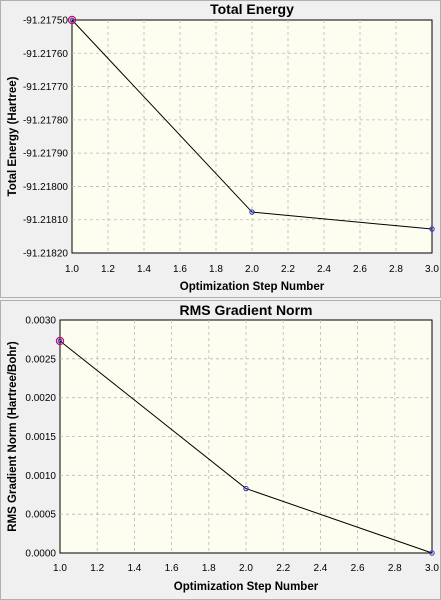  What do you see at coordinates (45, 220) in the screenshot?
I see `y-tick-label: -91.21810` at bounding box center [45, 220].